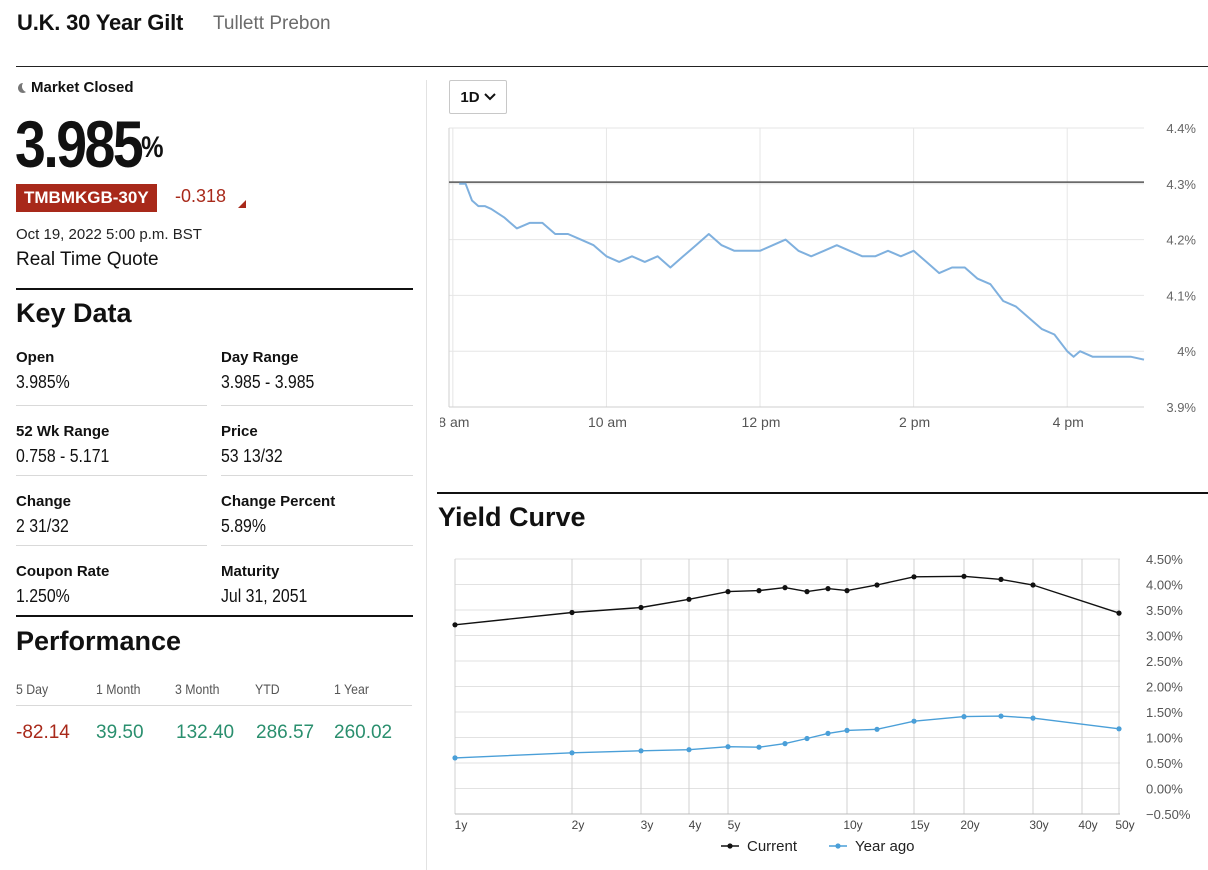 This screenshot has height=870, width=1208. Describe the element at coordinates (267, 689) in the screenshot. I see `performance-label: YTD` at that location.